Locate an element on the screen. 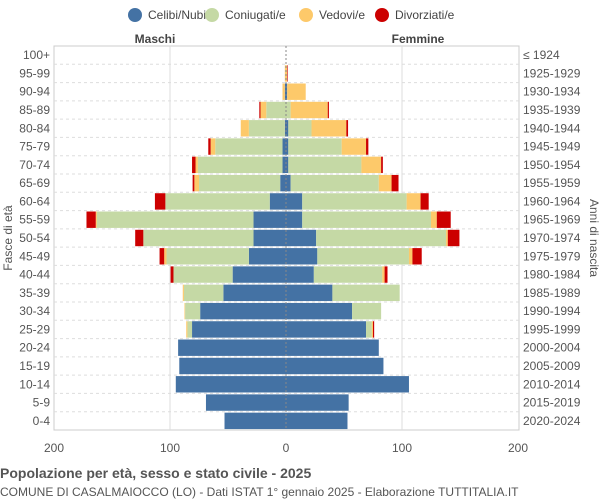 The height and width of the screenshot is (500, 600). birth-year-label: 1995-1999 is located at coordinates (552, 329).